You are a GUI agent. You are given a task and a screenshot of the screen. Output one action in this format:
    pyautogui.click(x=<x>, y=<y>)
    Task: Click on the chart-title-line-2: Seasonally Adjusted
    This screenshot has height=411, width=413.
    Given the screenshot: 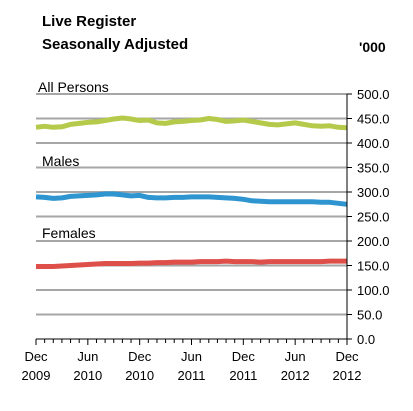 What is the action you would take?
    pyautogui.click(x=115, y=44)
    